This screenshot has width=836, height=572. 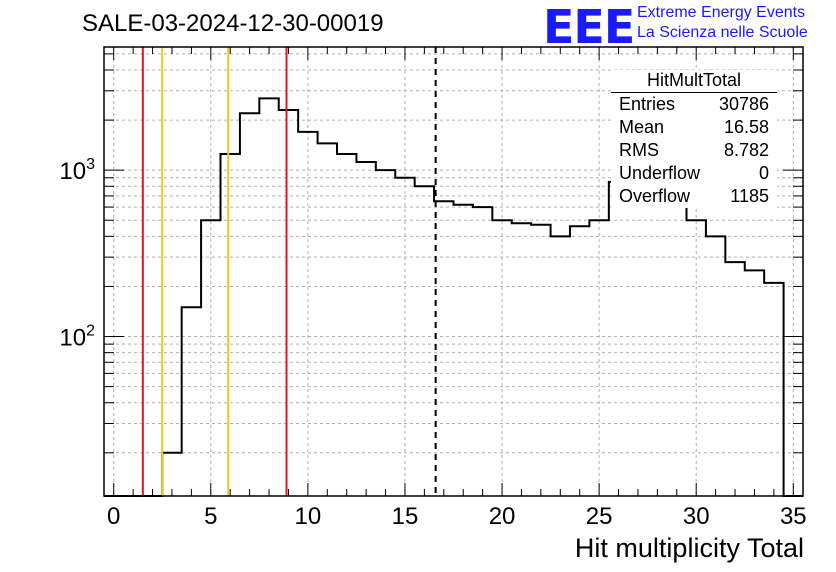 I want to click on x-tick-label: 15, so click(x=405, y=516).